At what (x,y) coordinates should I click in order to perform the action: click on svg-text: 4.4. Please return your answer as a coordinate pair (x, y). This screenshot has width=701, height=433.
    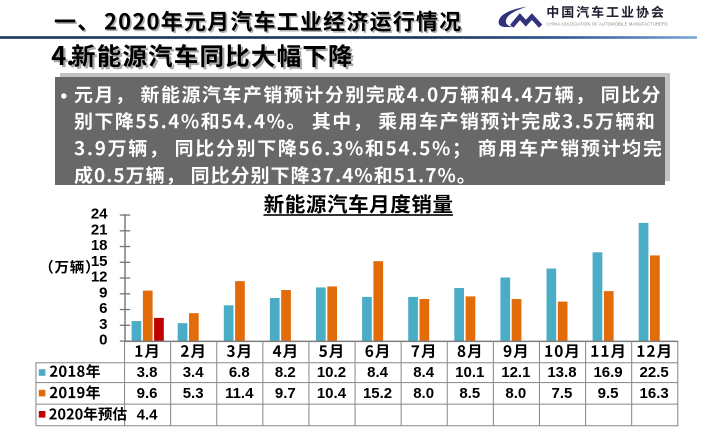
    Looking at the image, I should click on (148, 414).